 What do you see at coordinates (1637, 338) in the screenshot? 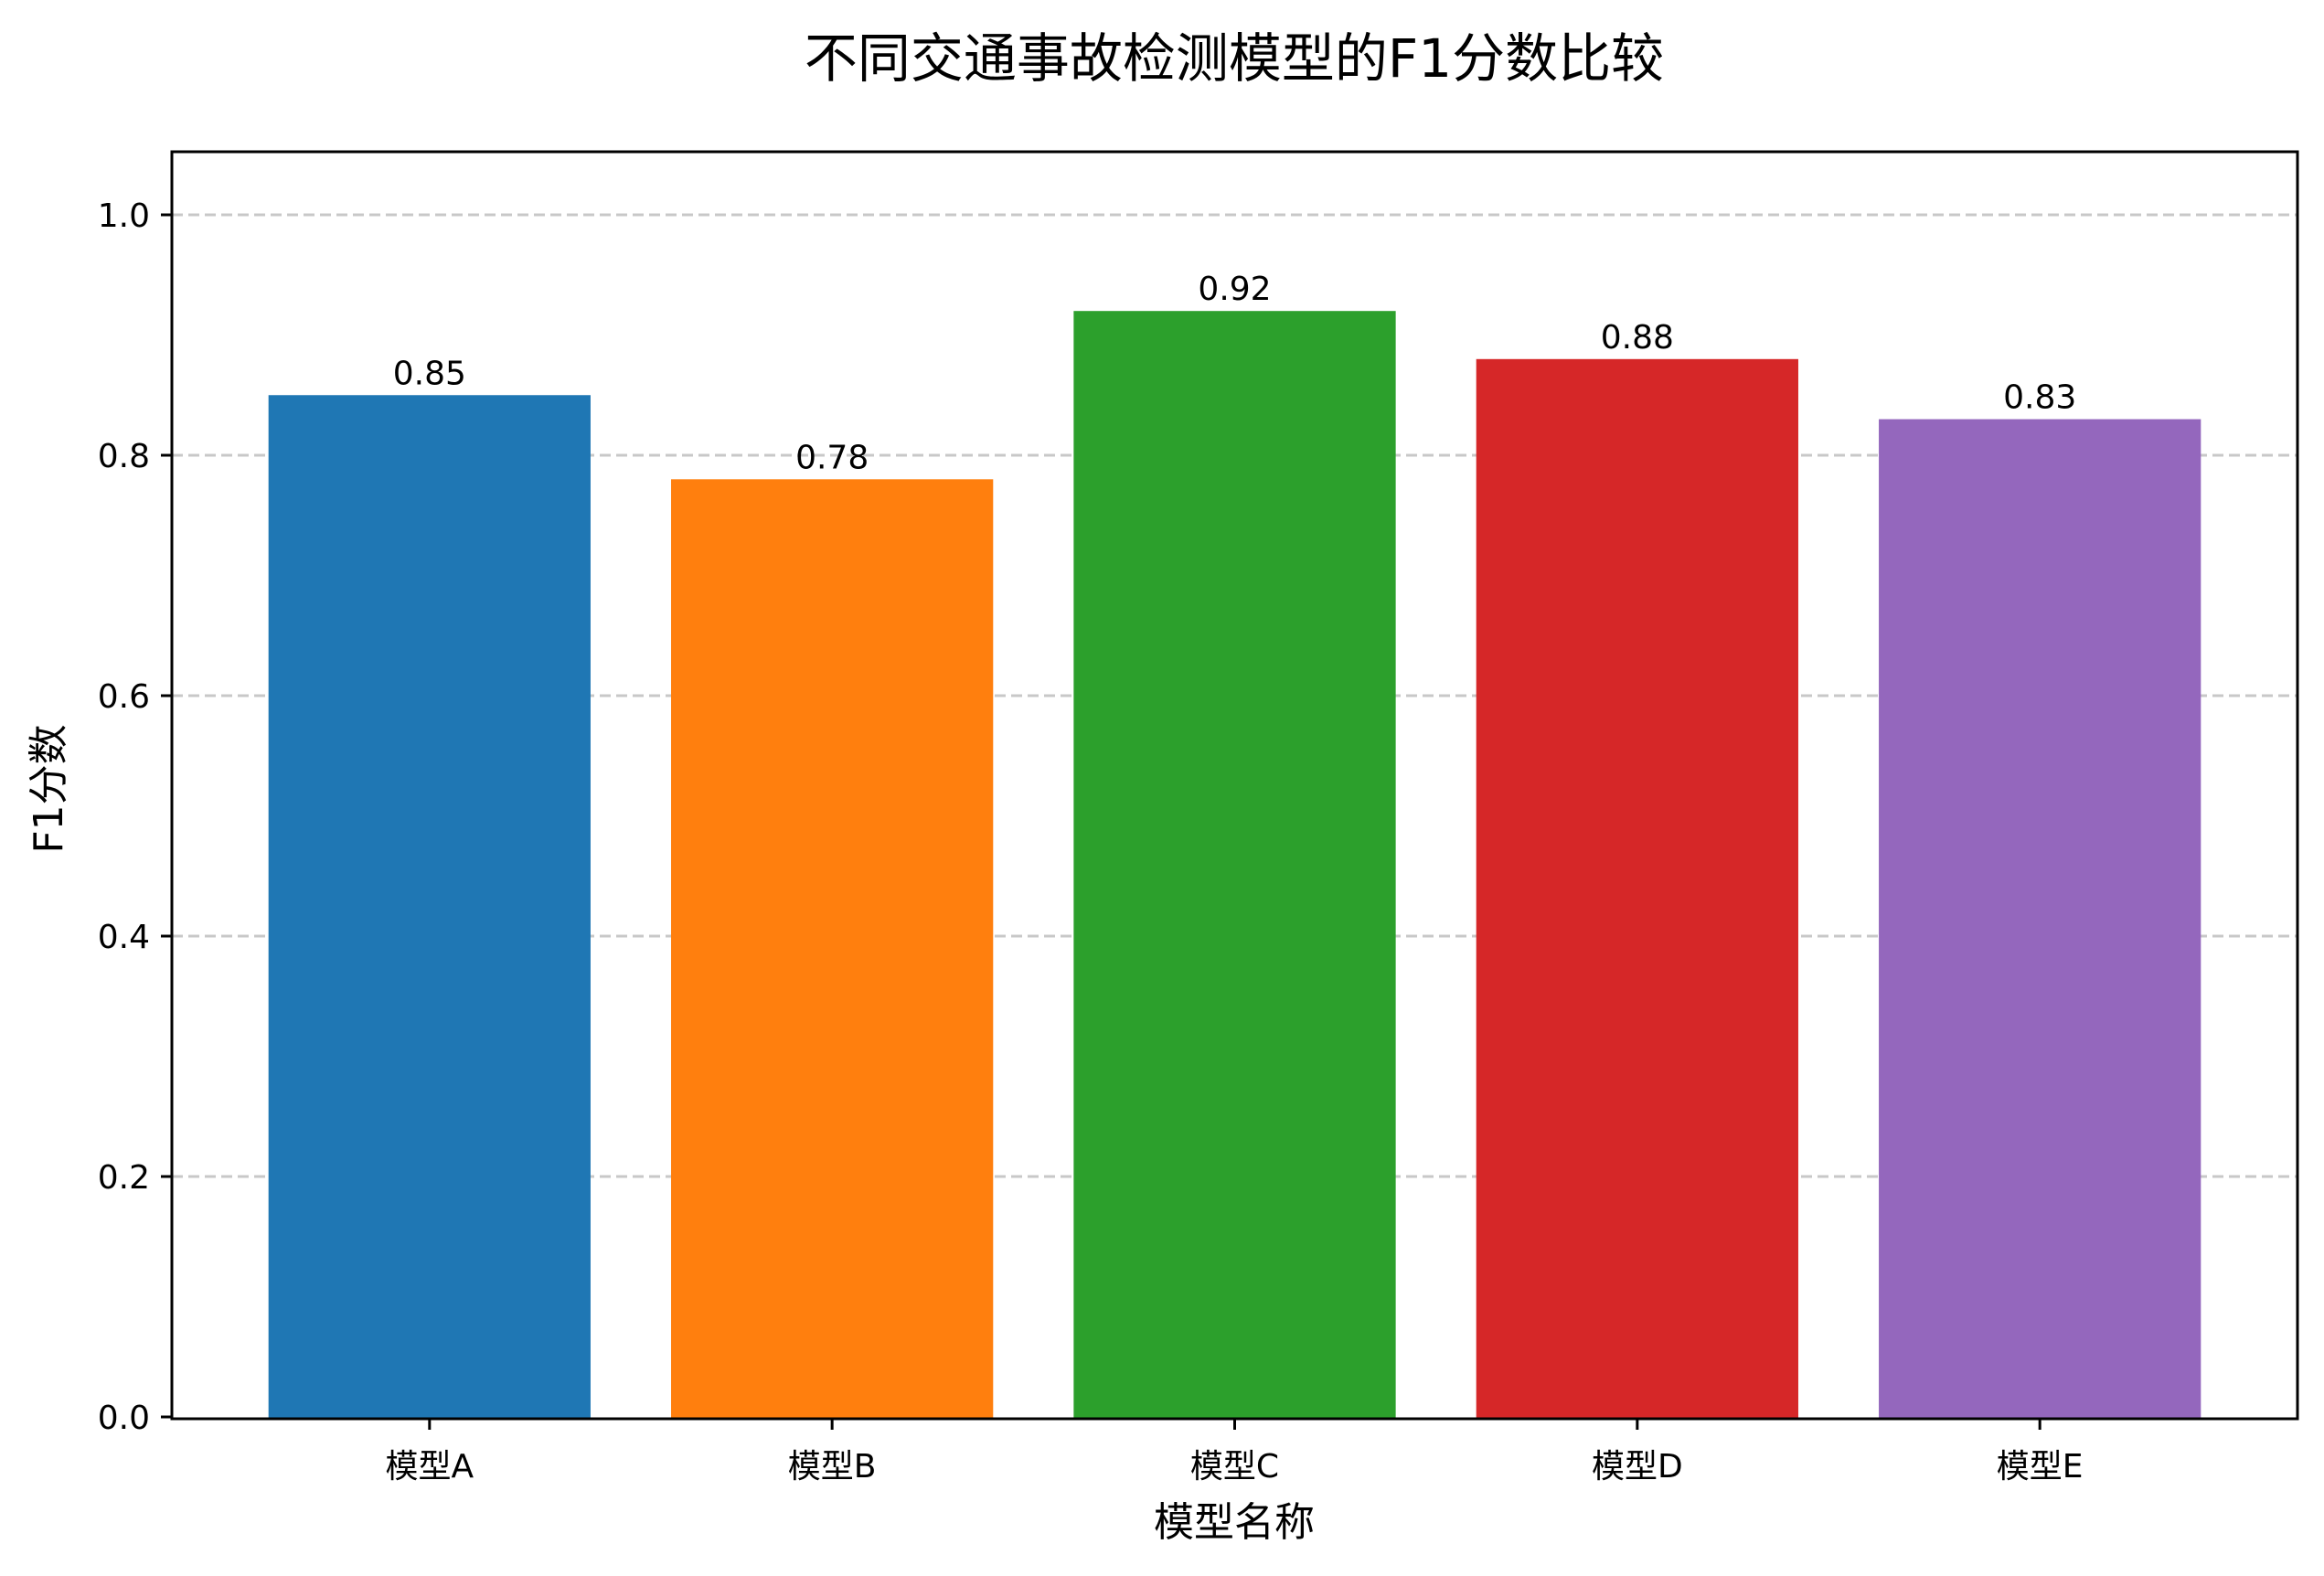
I see `bar-value-label: 0.88` at bounding box center [1637, 338].